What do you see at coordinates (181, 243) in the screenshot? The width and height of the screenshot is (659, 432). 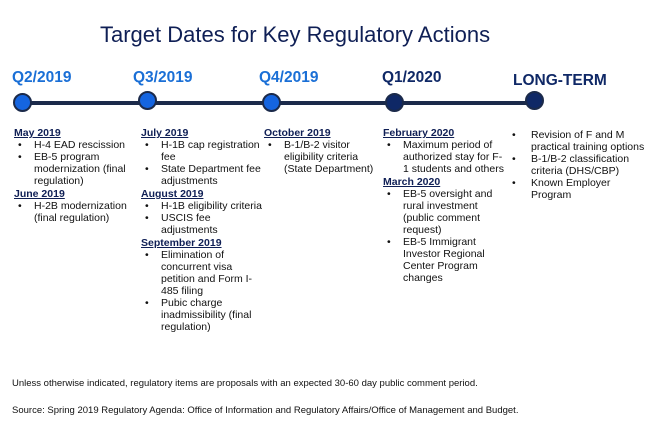 I see `group-title-september-2019: September 2019` at bounding box center [181, 243].